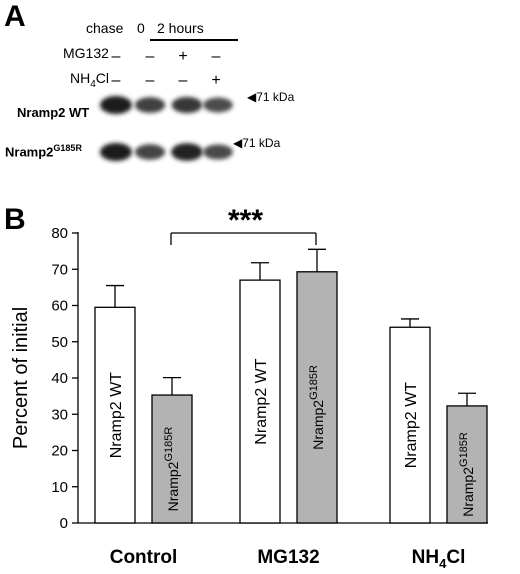  Describe the element at coordinates (271, 97) in the screenshot. I see `marker-71kda-row1: ◀71 kDa` at that location.